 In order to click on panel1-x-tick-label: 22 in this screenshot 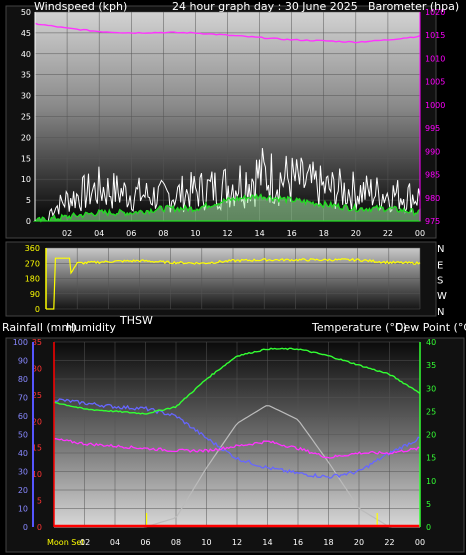, I will do `click(388, 233)`.